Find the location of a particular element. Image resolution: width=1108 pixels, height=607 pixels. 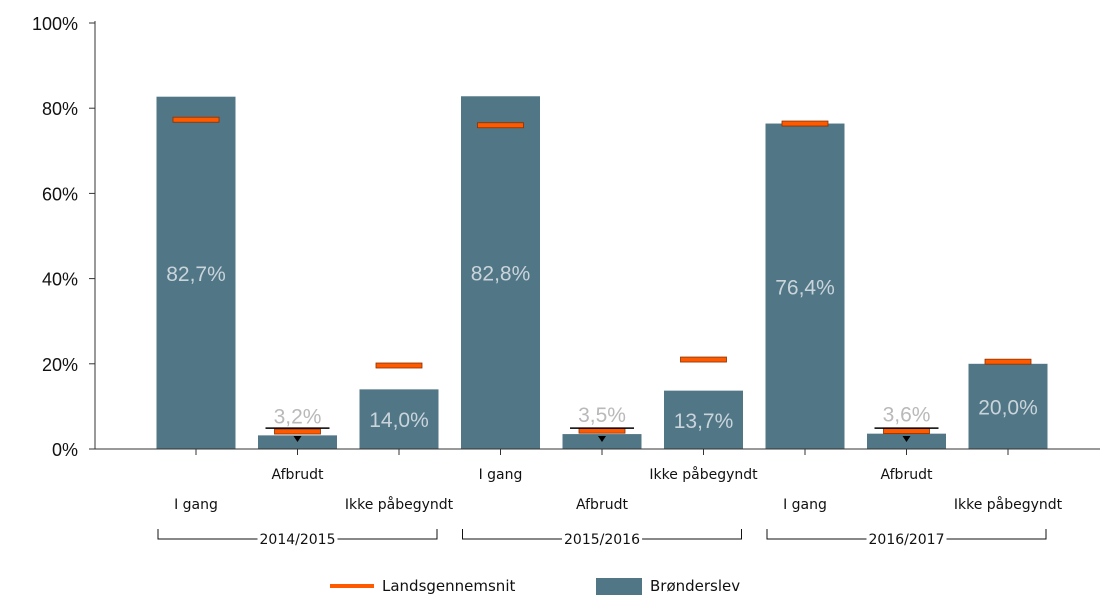

y-tick-label: 0% is located at coordinates (65, 450).